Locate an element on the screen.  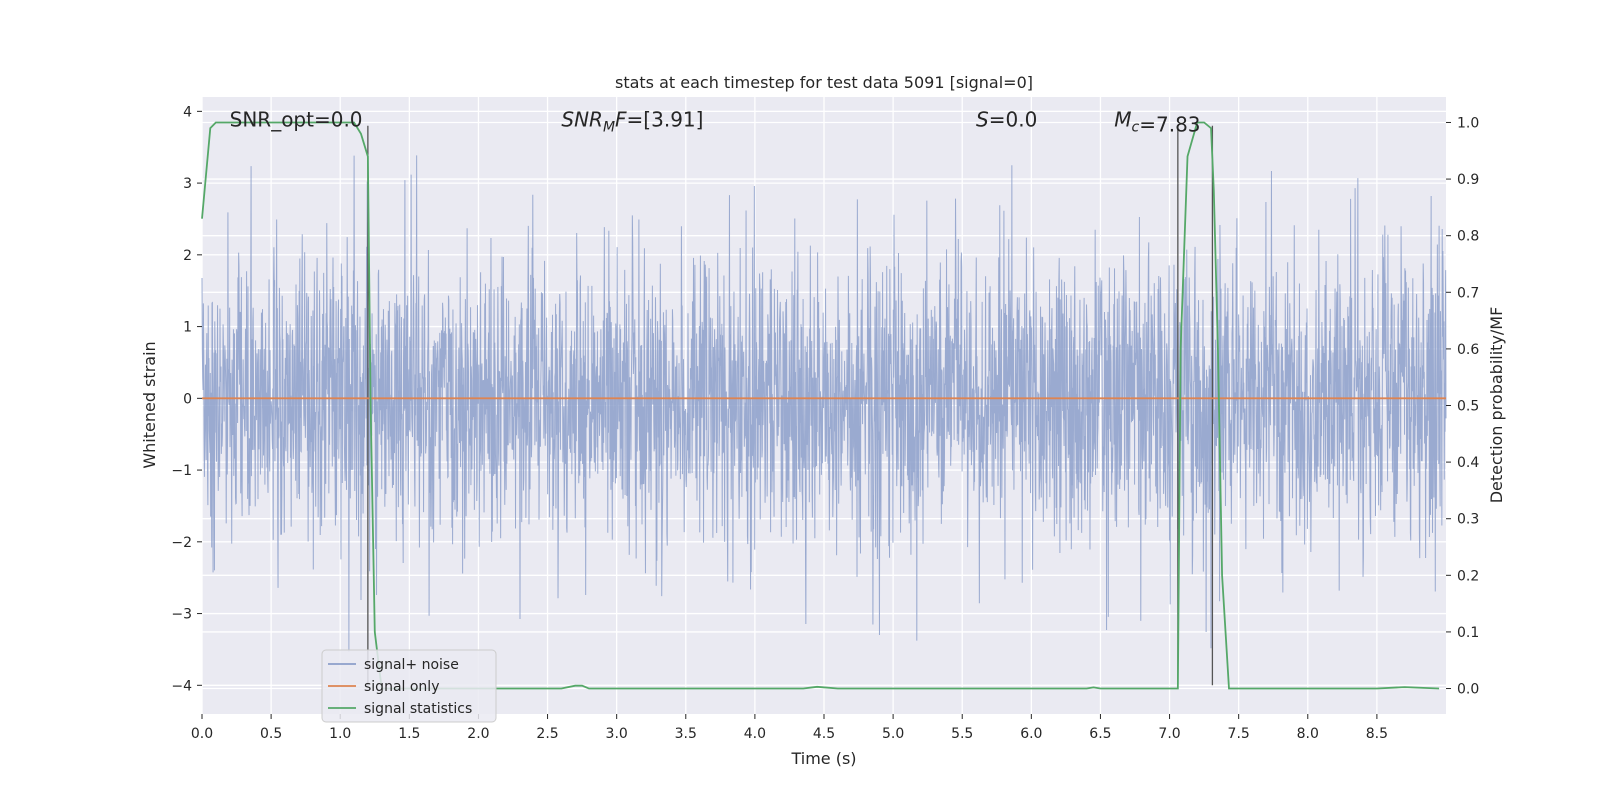
x-tick-label-1: 0.5 is located at coordinates (271, 734).